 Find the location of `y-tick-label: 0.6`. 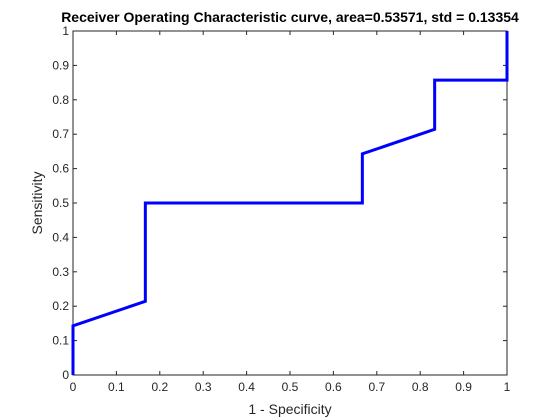

y-tick-label: 0.6 is located at coordinates (60, 169).